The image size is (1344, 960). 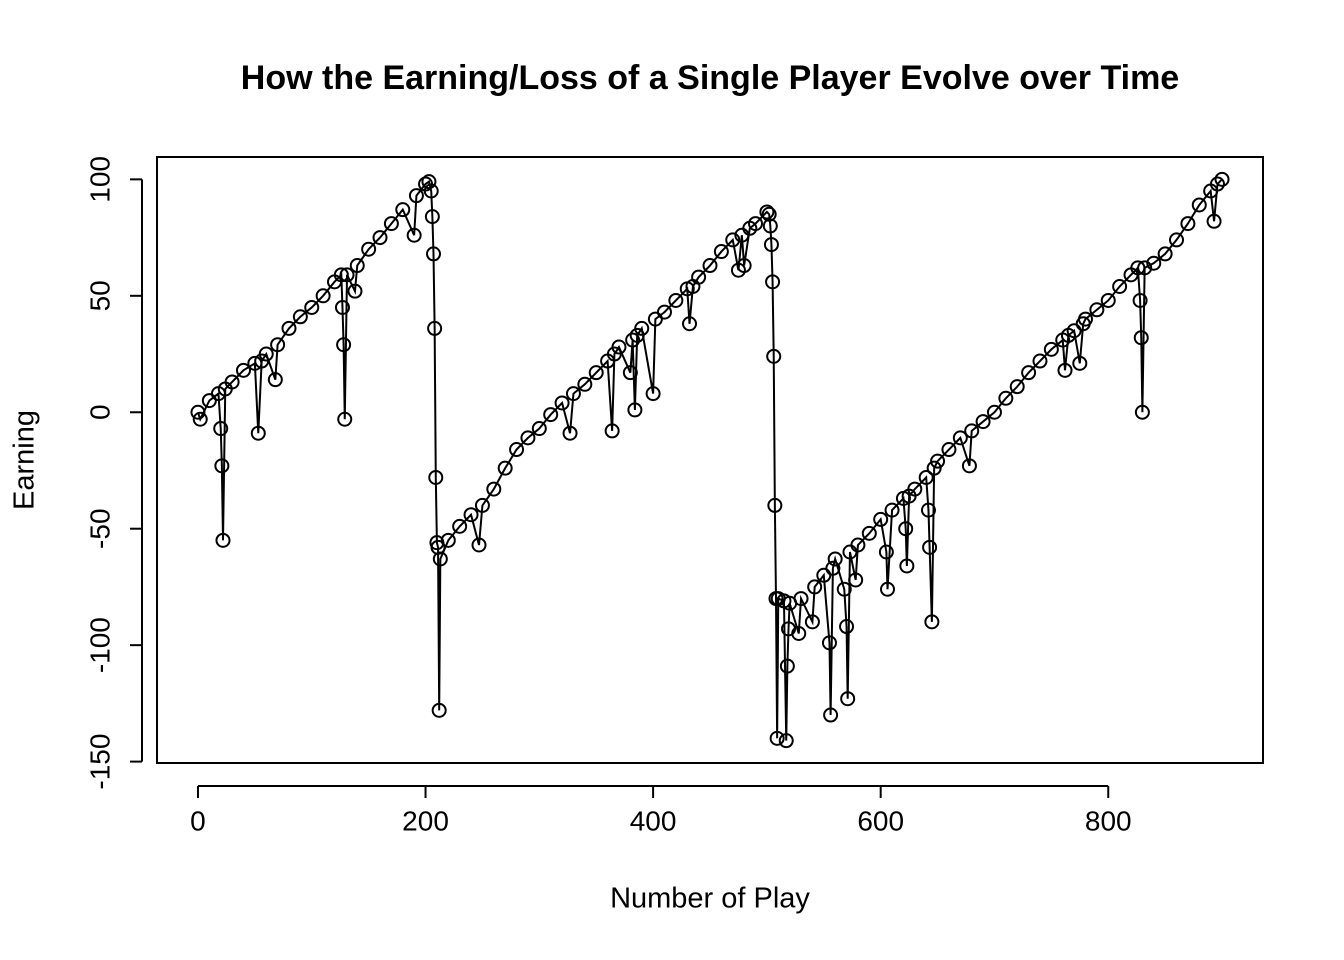 I want to click on x-tick-label: 600, so click(x=880, y=820).